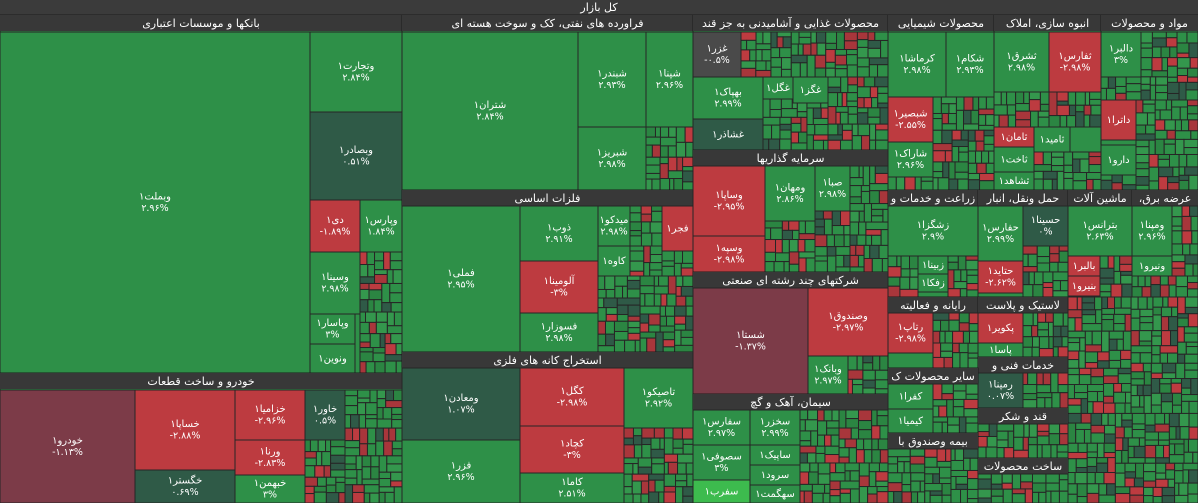 Image resolution: width=1198 pixels, height=503 pixels. Describe the element at coordinates (721, 457) in the screenshot. I see `stock-name: سصوفی۱` at that location.